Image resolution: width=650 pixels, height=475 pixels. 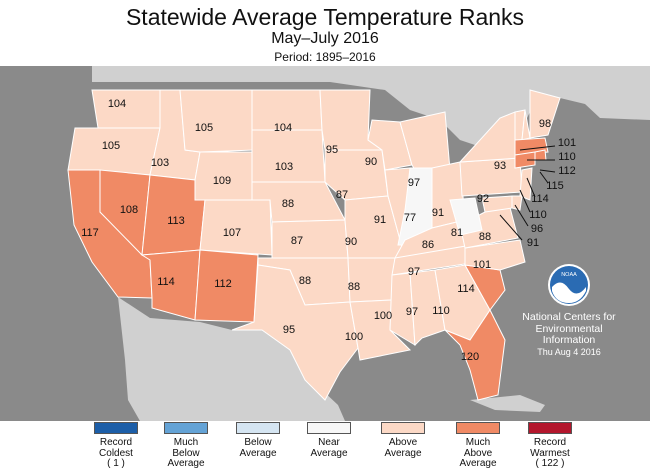 What do you see at coordinates (90, 233) in the screenshot?
I see `rank-label-ca: 117` at bounding box center [90, 233].